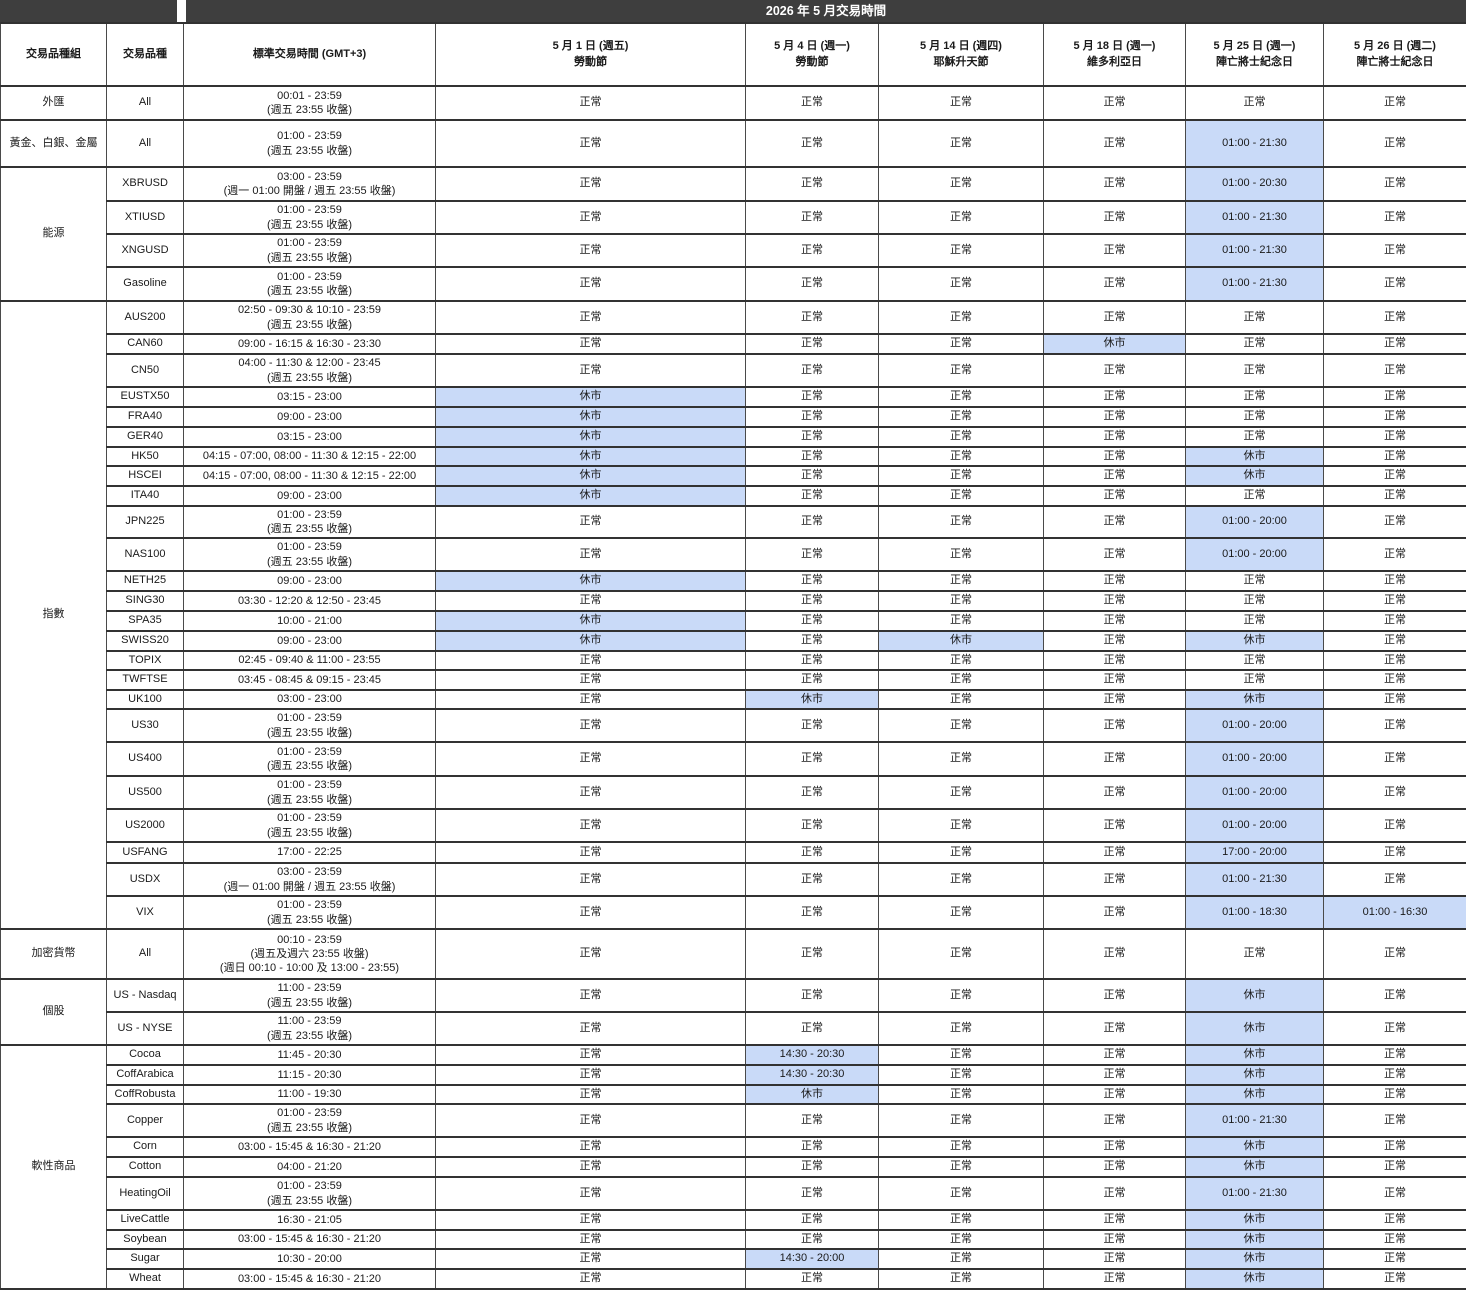 The height and width of the screenshot is (1290, 1466). Describe the element at coordinates (812, 54) in the screenshot. I see `date-header: 5 月 4 日 (週一) 勞動節` at that location.